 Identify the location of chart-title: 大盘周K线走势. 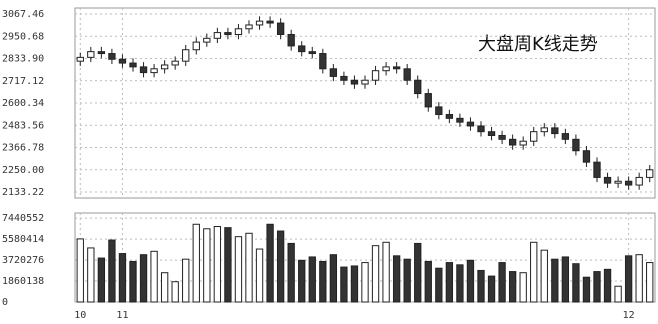
(538, 44).